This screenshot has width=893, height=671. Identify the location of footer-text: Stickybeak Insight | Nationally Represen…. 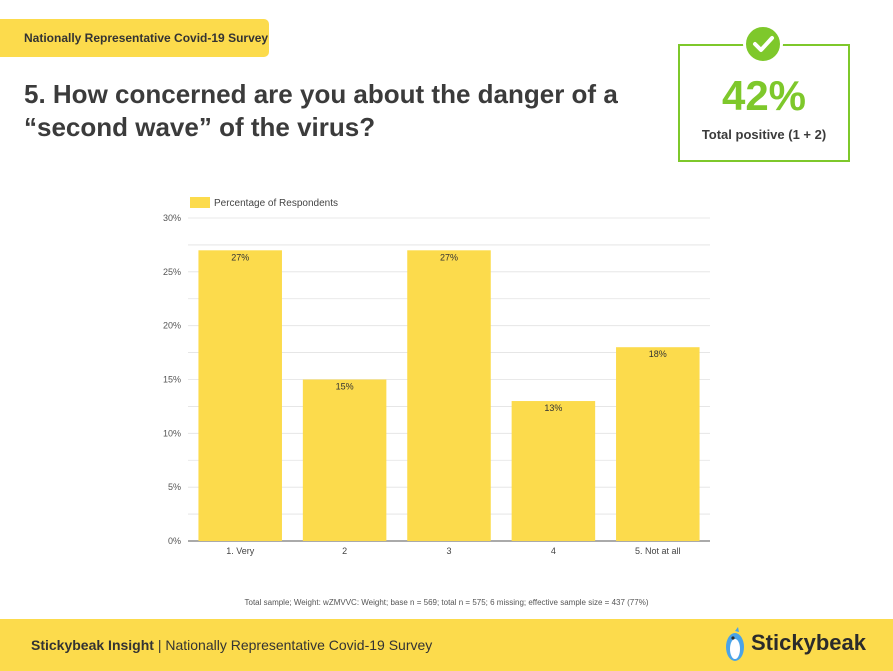
(231, 645).